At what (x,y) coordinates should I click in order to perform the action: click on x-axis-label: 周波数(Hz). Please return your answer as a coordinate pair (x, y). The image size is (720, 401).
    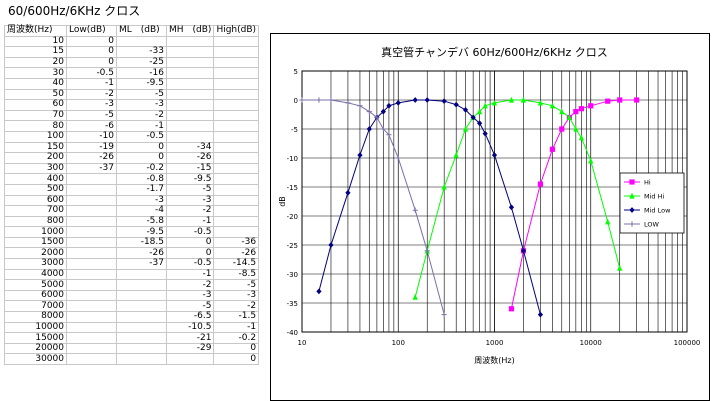
    Looking at the image, I should click on (494, 360).